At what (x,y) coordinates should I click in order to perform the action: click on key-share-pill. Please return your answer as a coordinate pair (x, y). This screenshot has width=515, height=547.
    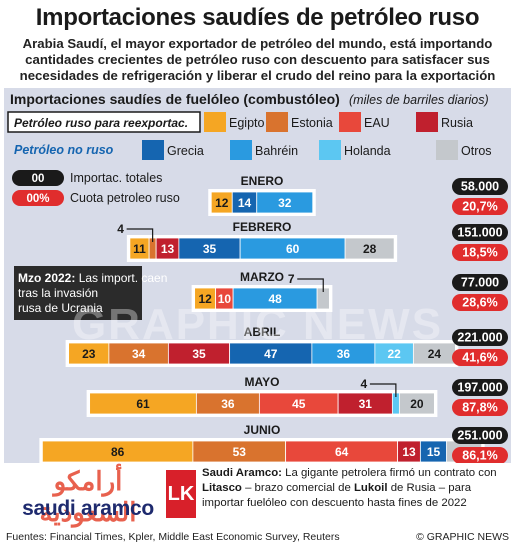
    Looking at the image, I should click on (38, 198).